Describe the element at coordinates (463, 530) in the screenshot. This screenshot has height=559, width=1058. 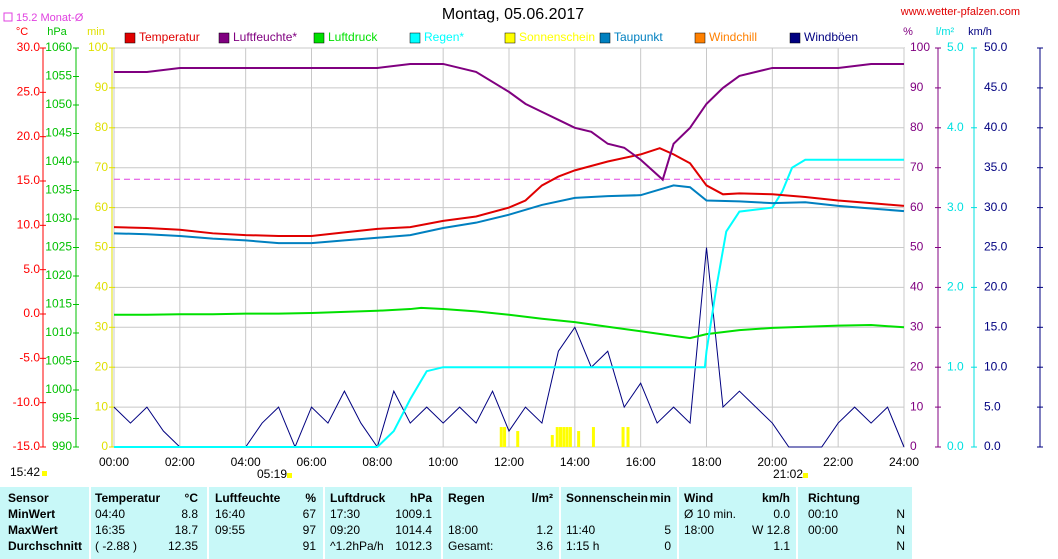
I see `table-cell: 18:00` at that location.